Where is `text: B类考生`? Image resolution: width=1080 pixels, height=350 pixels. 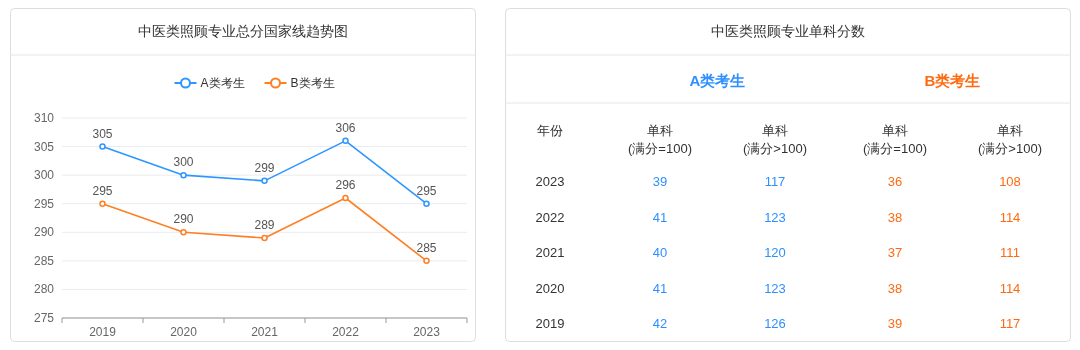 text: B类考生 is located at coordinates (952, 80).